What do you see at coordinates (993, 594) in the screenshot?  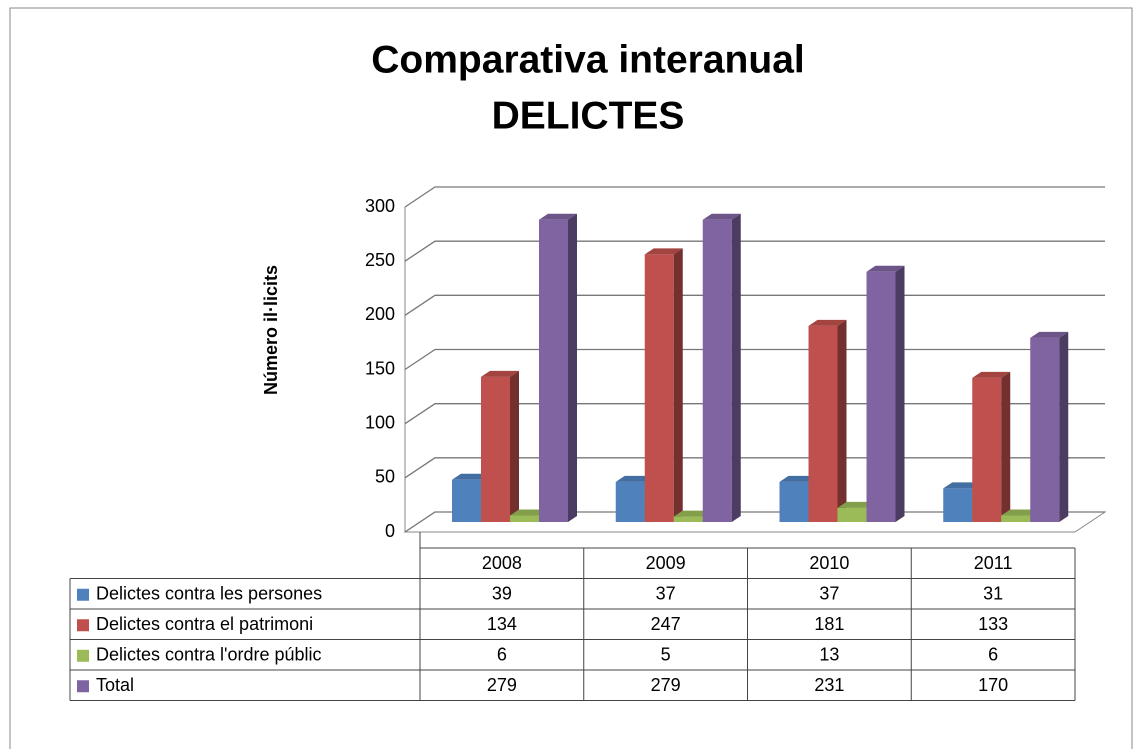 I see `table-value: 31` at bounding box center [993, 594].